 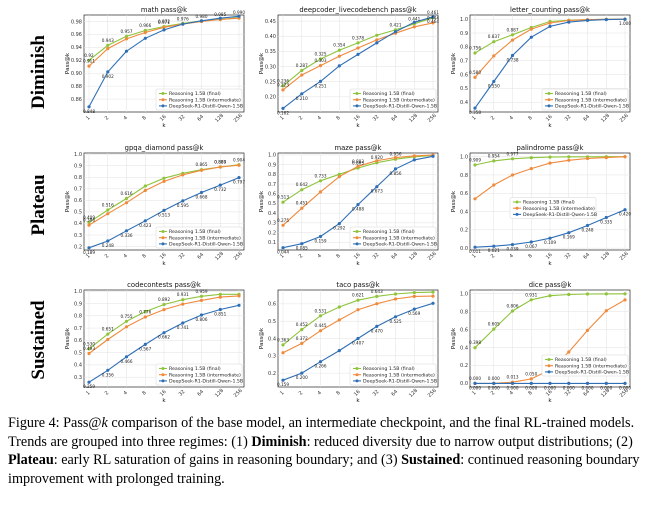 I want to click on data-label: 0.050, so click(x=531, y=373).